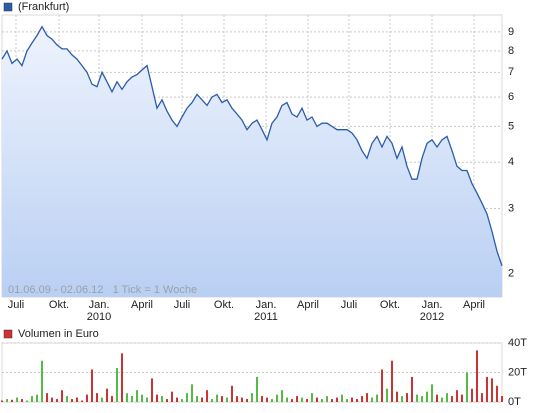 Image resolution: width=545 pixels, height=413 pixels. Describe the element at coordinates (58, 334) in the screenshot. I see `legend-label: Volumen in Euro` at that location.